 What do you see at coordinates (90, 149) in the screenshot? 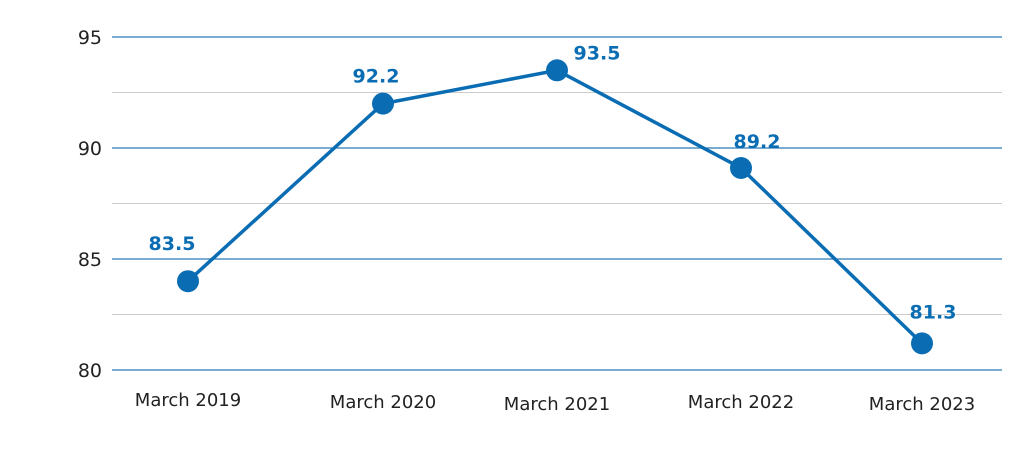
I see `y-tick-label: 90` at bounding box center [90, 149].